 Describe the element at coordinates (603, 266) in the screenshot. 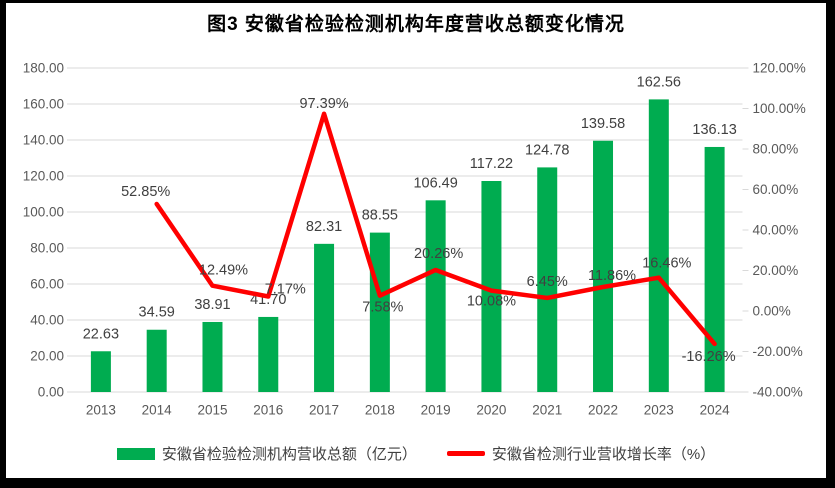

I see `bar-2022` at that location.